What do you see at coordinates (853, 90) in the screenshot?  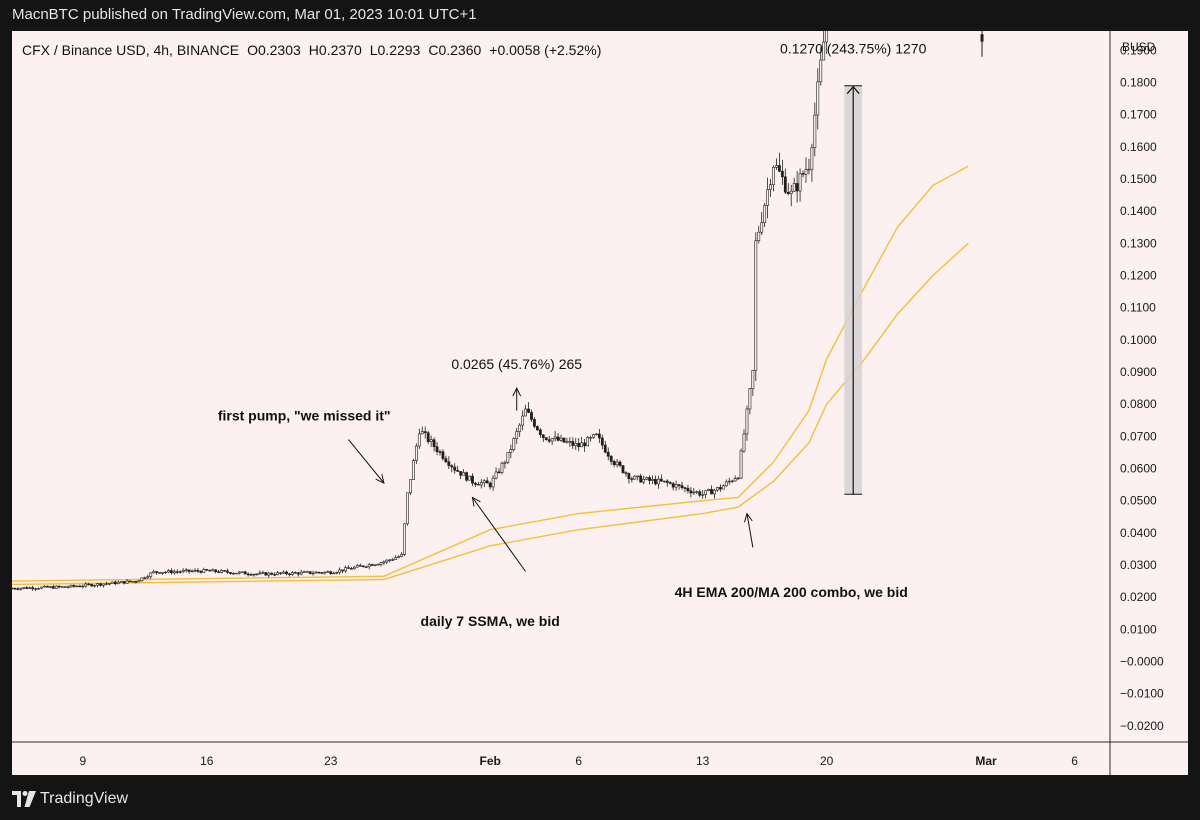 I see `measure-arrow-head` at bounding box center [853, 90].